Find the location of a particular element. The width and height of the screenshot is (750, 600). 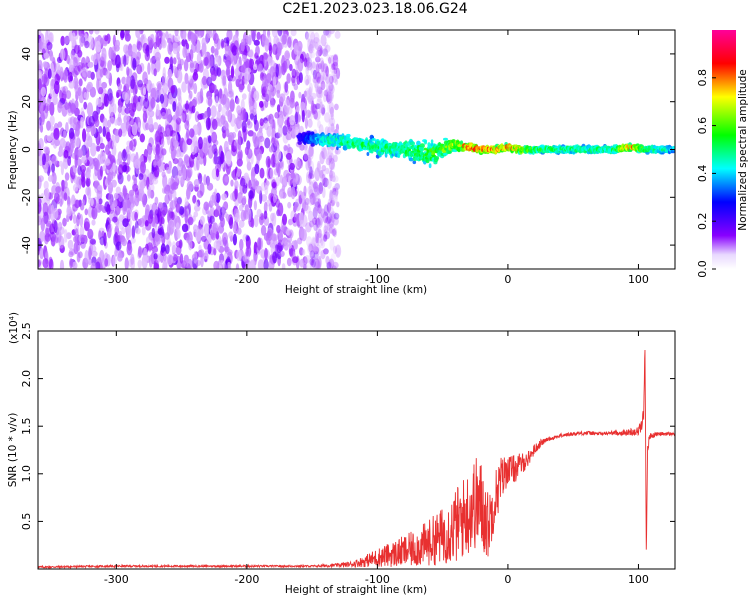

spectrogram-y-axis-label: Frequency (Hz) is located at coordinates (13, 149).